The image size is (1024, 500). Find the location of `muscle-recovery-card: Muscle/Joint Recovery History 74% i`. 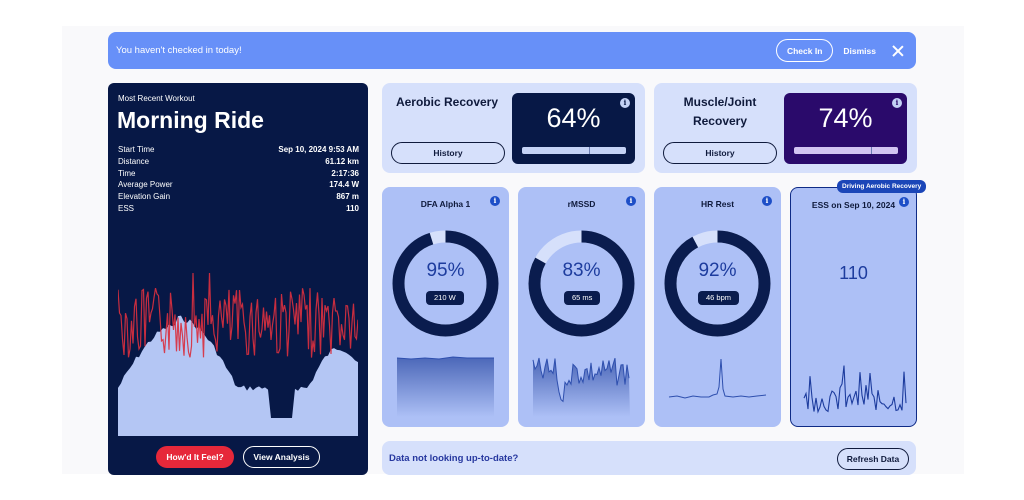

muscle-recovery-card: Muscle/Joint Recovery History 74% i is located at coordinates (785, 128).